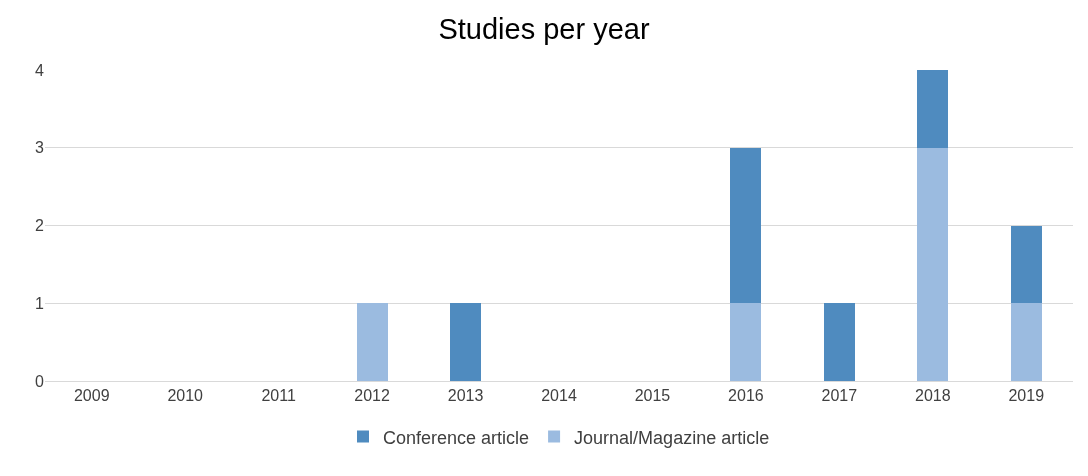 Image resolution: width=1088 pixels, height=476 pixels. I want to click on x-tick-label: 2010, so click(185, 396).